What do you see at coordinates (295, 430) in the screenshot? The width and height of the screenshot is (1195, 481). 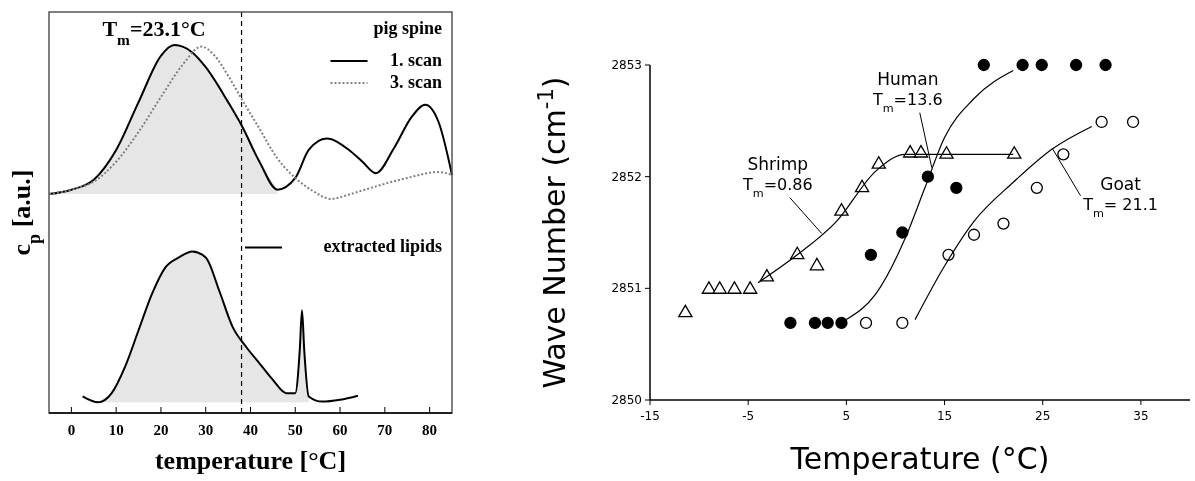 I see `x-tick-label: 50` at bounding box center [295, 430].